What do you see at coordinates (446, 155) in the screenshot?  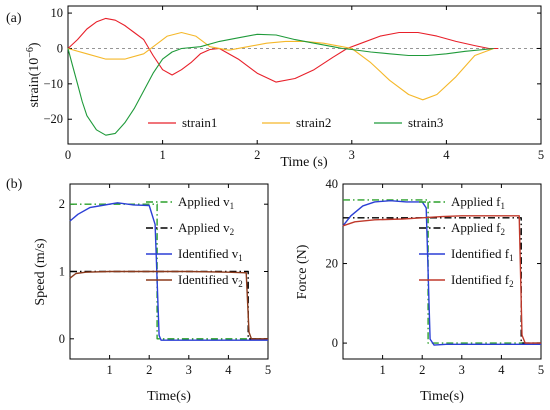 I see `a-xtick-label-4: 4` at bounding box center [446, 155].